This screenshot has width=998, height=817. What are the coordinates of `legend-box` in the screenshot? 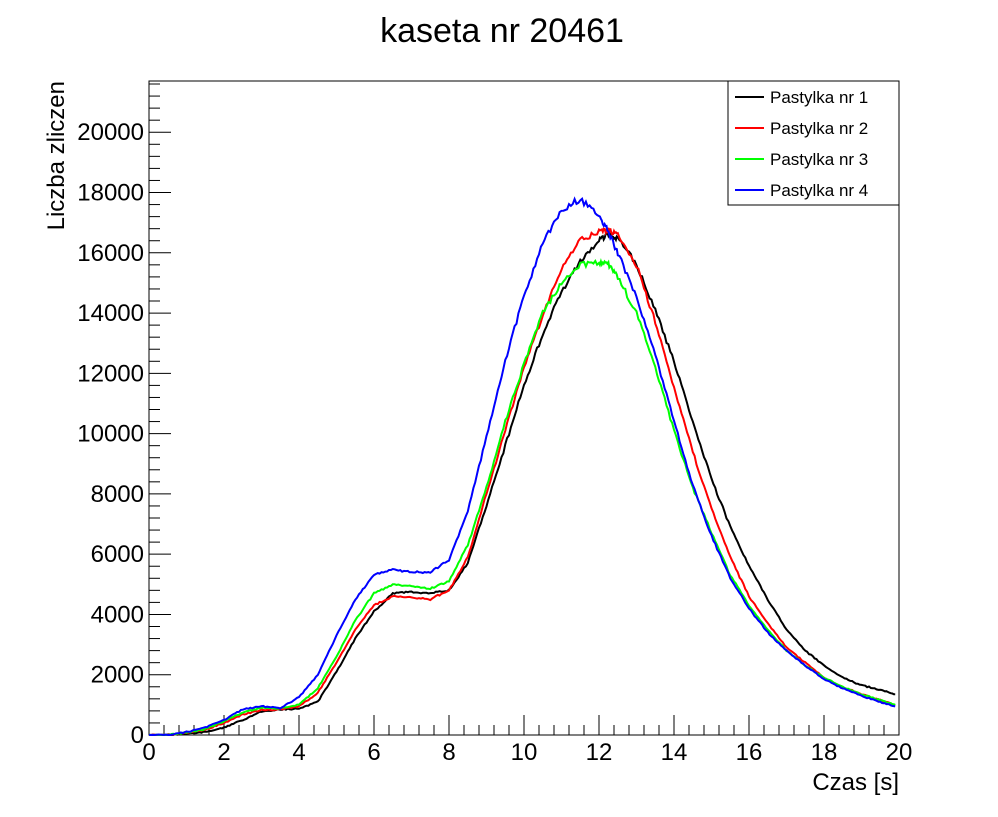 It's located at (813, 143).